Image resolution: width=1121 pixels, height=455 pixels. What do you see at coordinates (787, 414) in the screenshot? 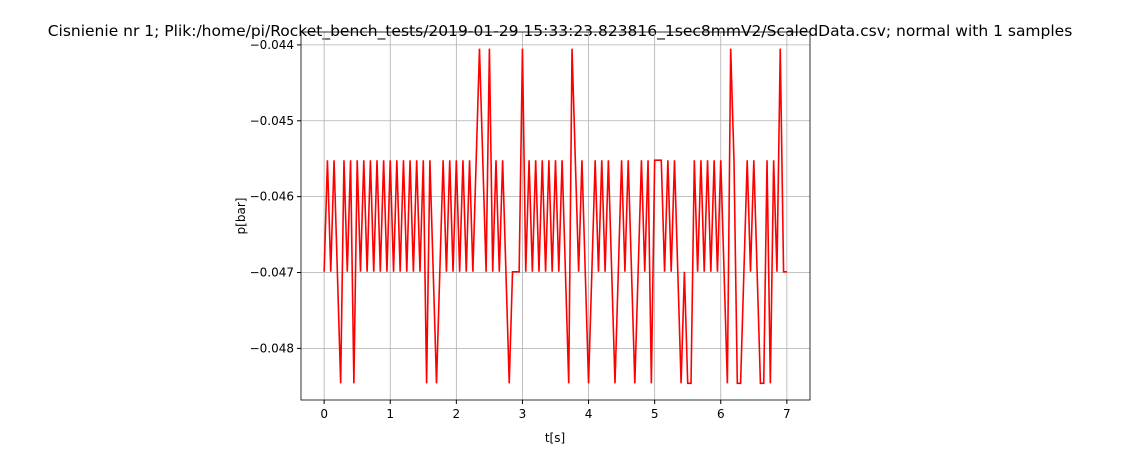
I see `x-tick-label: 7` at bounding box center [787, 414].